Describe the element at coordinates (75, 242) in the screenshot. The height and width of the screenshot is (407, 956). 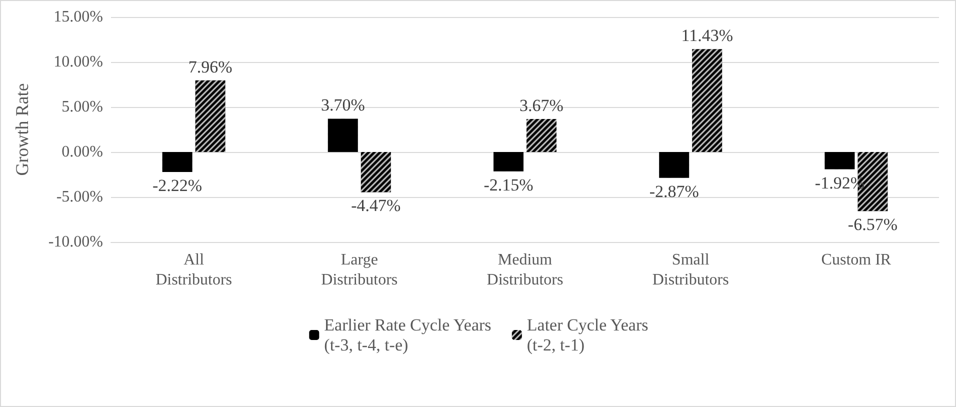
I see `y-tick-label: -10.00%` at that location.